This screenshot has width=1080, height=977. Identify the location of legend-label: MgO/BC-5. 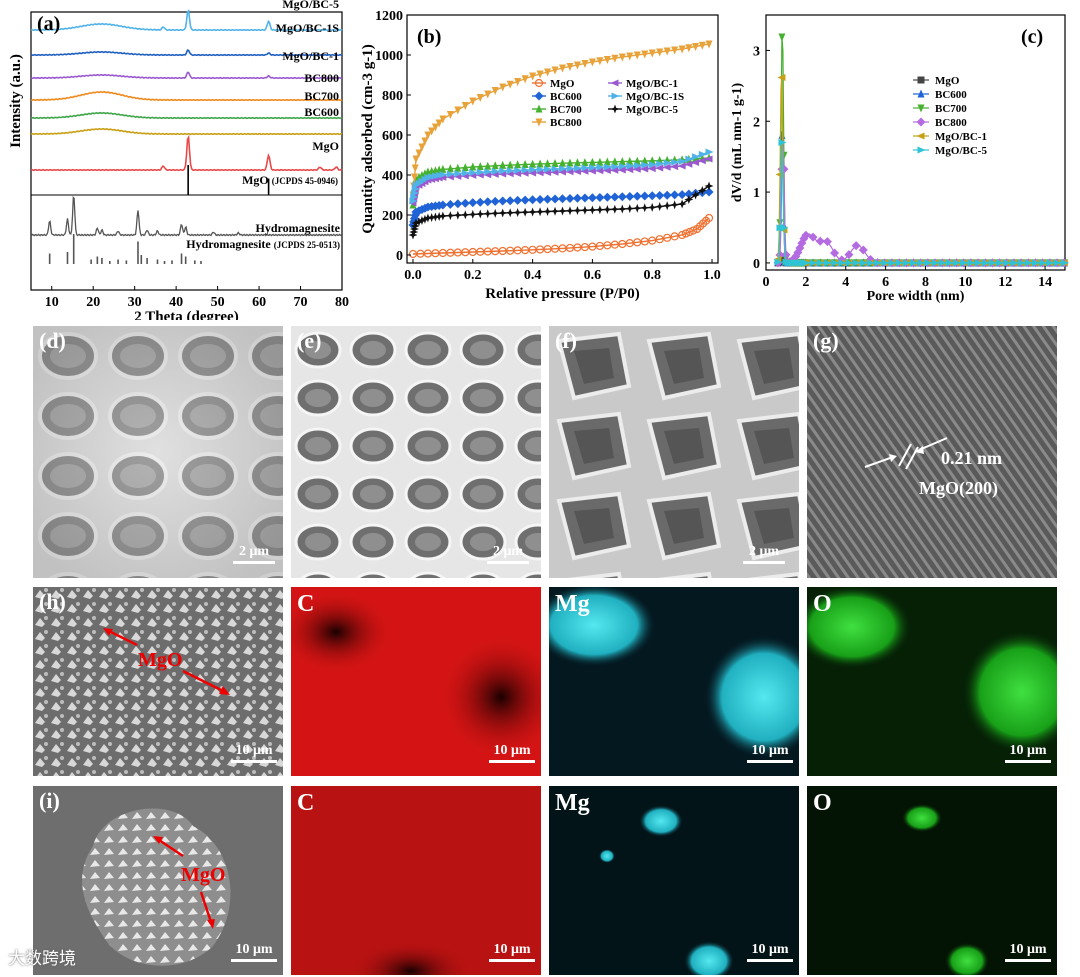
(652, 110).